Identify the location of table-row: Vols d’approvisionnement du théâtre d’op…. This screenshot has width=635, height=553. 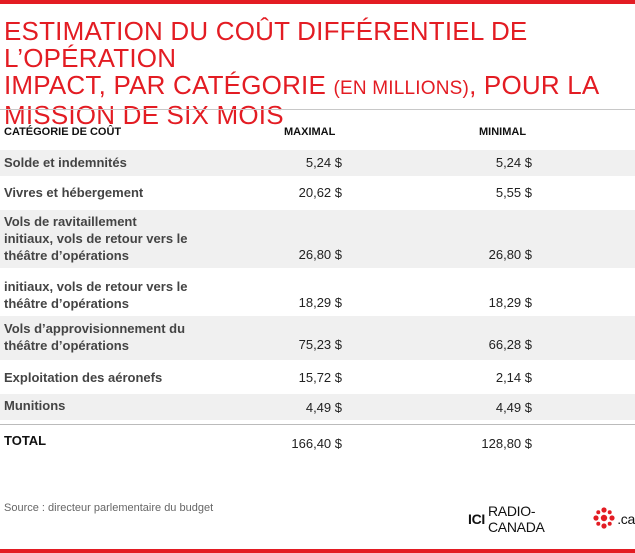
(317, 338).